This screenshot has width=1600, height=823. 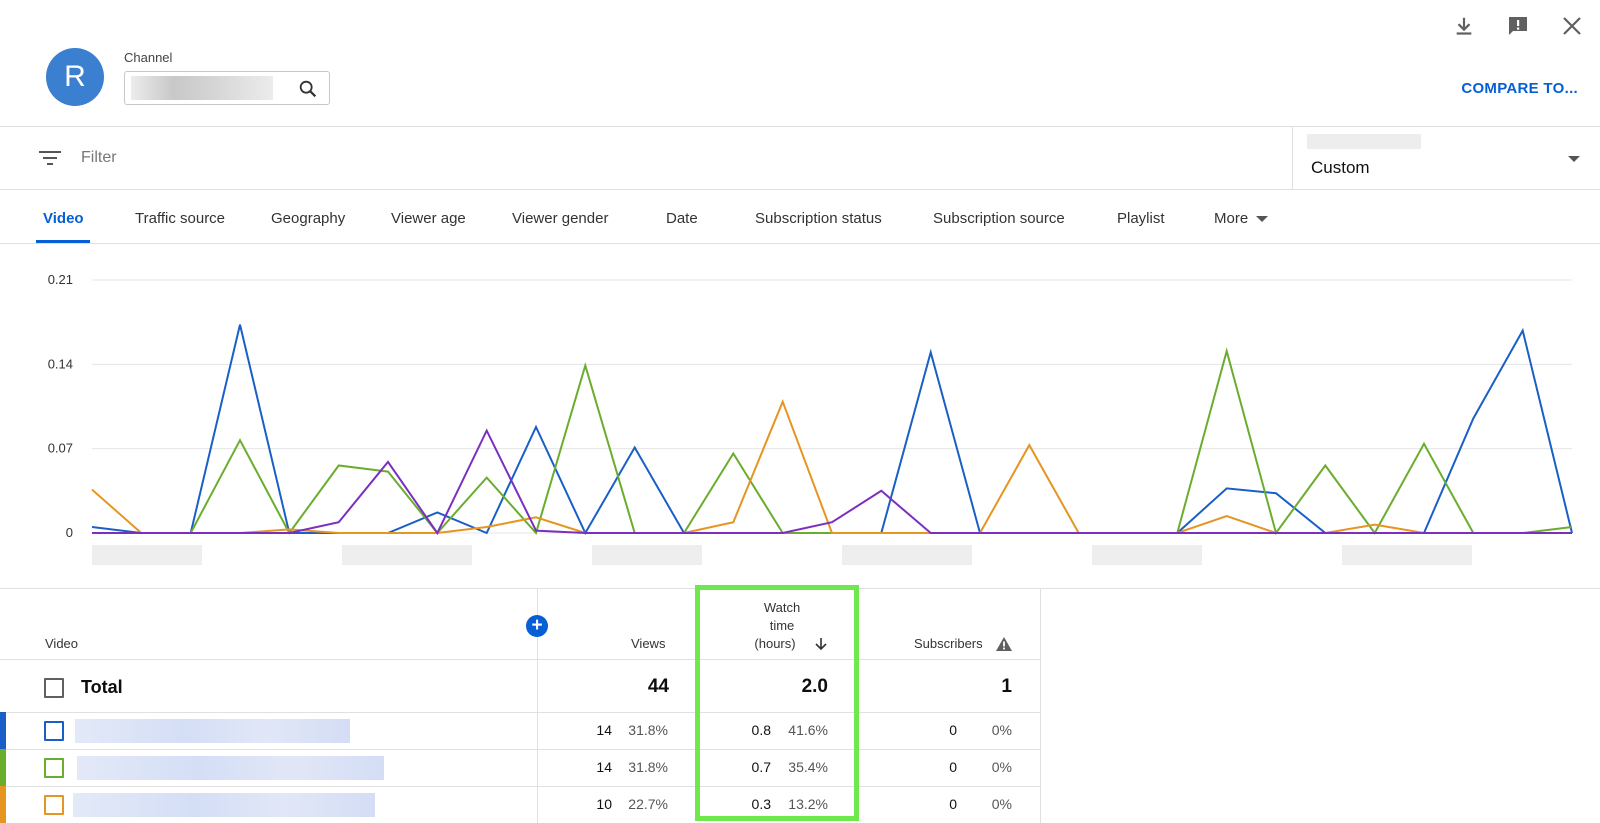 I want to click on tab-subscription-status: Subscription status, so click(x=818, y=218).